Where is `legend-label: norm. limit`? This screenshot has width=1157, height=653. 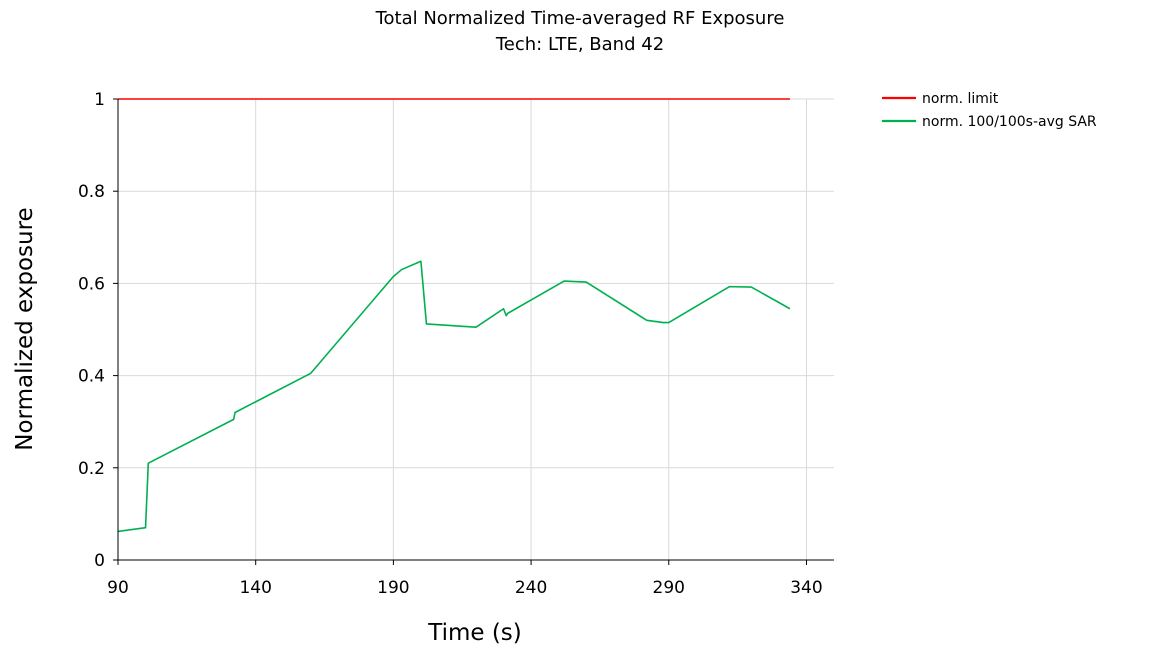 legend-label: norm. limit is located at coordinates (960, 99).